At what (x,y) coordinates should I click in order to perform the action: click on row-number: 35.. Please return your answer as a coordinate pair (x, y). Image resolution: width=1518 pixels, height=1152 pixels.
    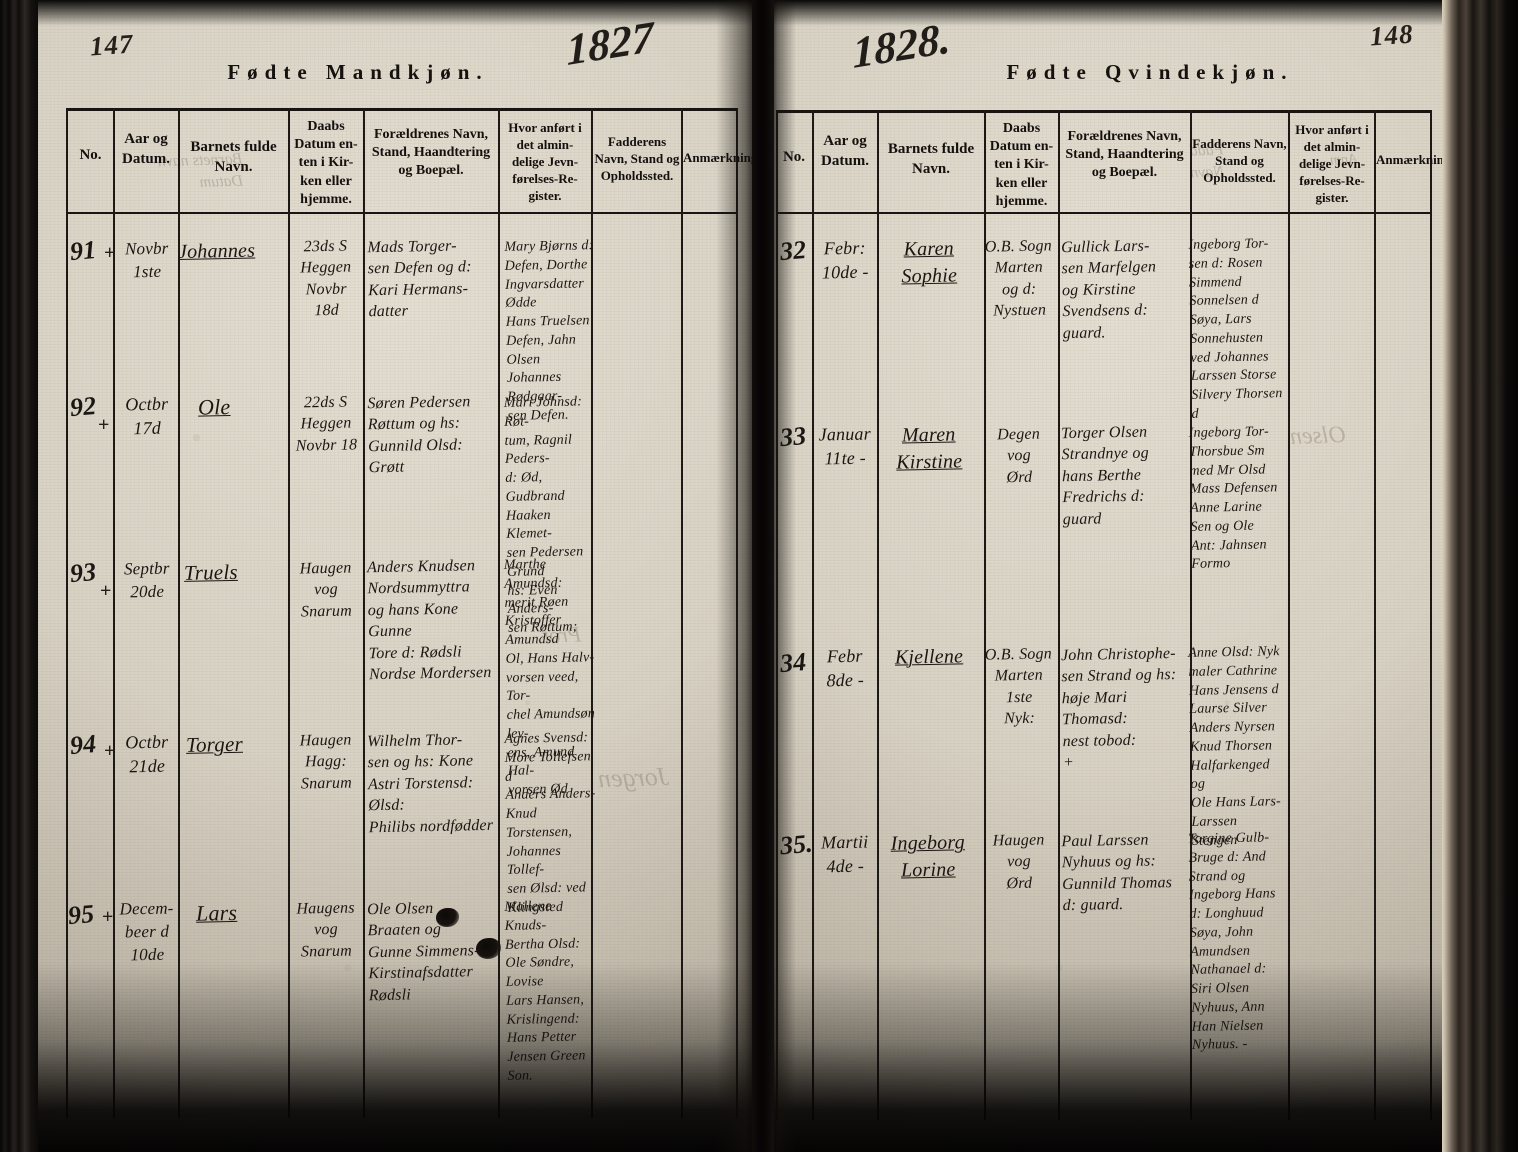
    Looking at the image, I should click on (796, 844).